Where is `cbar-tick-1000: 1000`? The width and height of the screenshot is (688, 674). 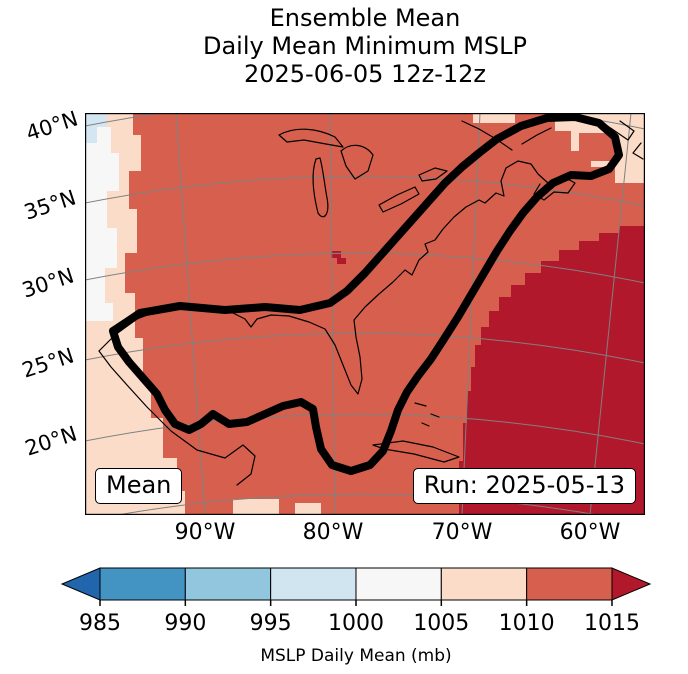
cbar-tick-1000: 1000 is located at coordinates (356, 623).